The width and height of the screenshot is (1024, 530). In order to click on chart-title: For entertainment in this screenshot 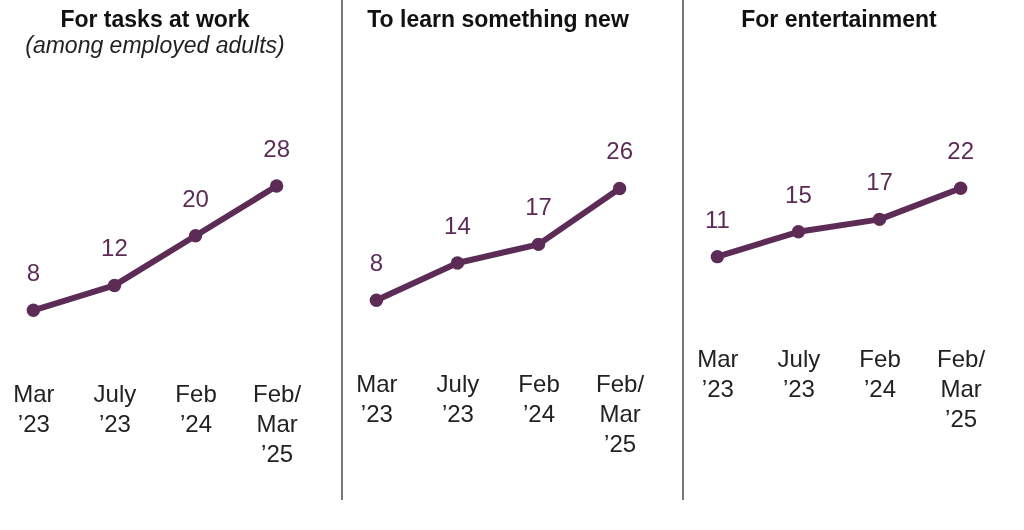, I will do `click(839, 19)`.